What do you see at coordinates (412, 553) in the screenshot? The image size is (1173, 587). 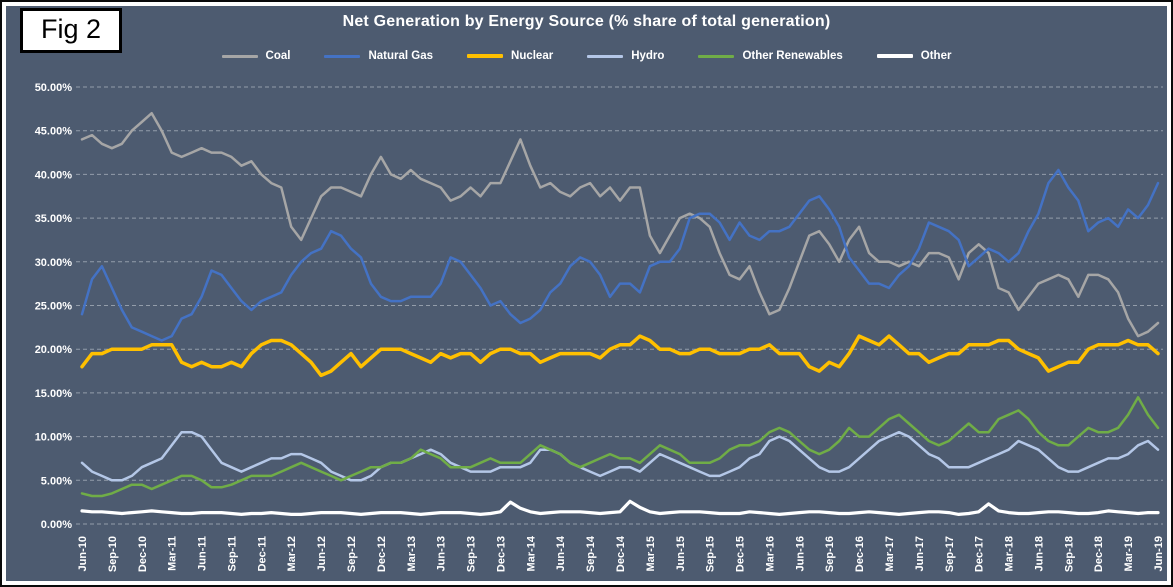 I see `x-axis-label: Mar-13` at bounding box center [412, 553].